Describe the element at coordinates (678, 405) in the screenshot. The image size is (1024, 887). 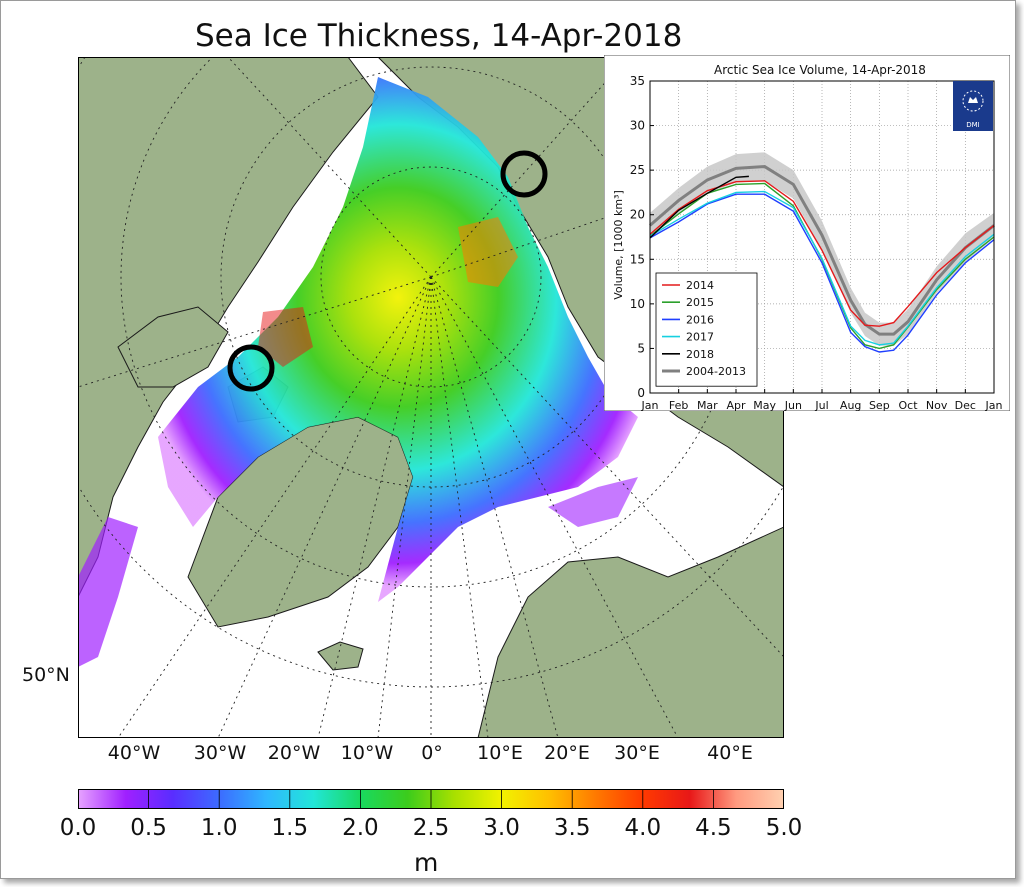
I see `x-tick-label: Feb` at that location.